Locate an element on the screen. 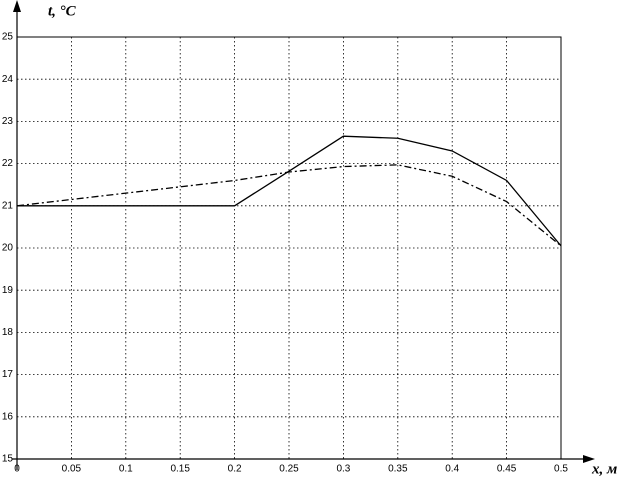 The width and height of the screenshot is (627, 480). x-tick-label: 0.4 is located at coordinates (452, 469).